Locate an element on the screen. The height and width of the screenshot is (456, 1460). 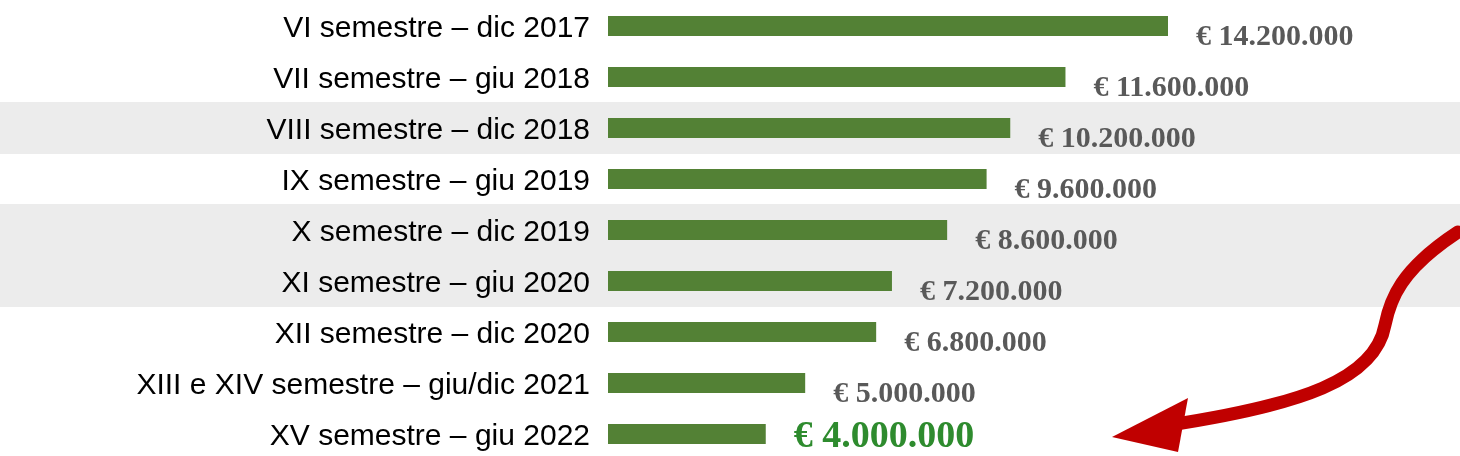
data-label: € 10.200.000 is located at coordinates (1117, 136).